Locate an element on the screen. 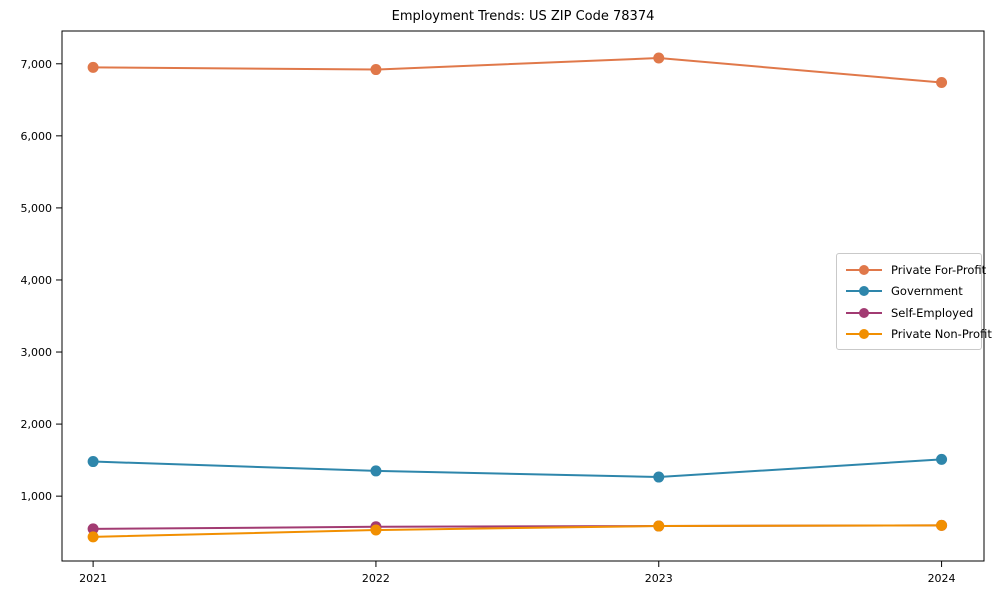  y-tick-label: 7,000 is located at coordinates (37, 64).